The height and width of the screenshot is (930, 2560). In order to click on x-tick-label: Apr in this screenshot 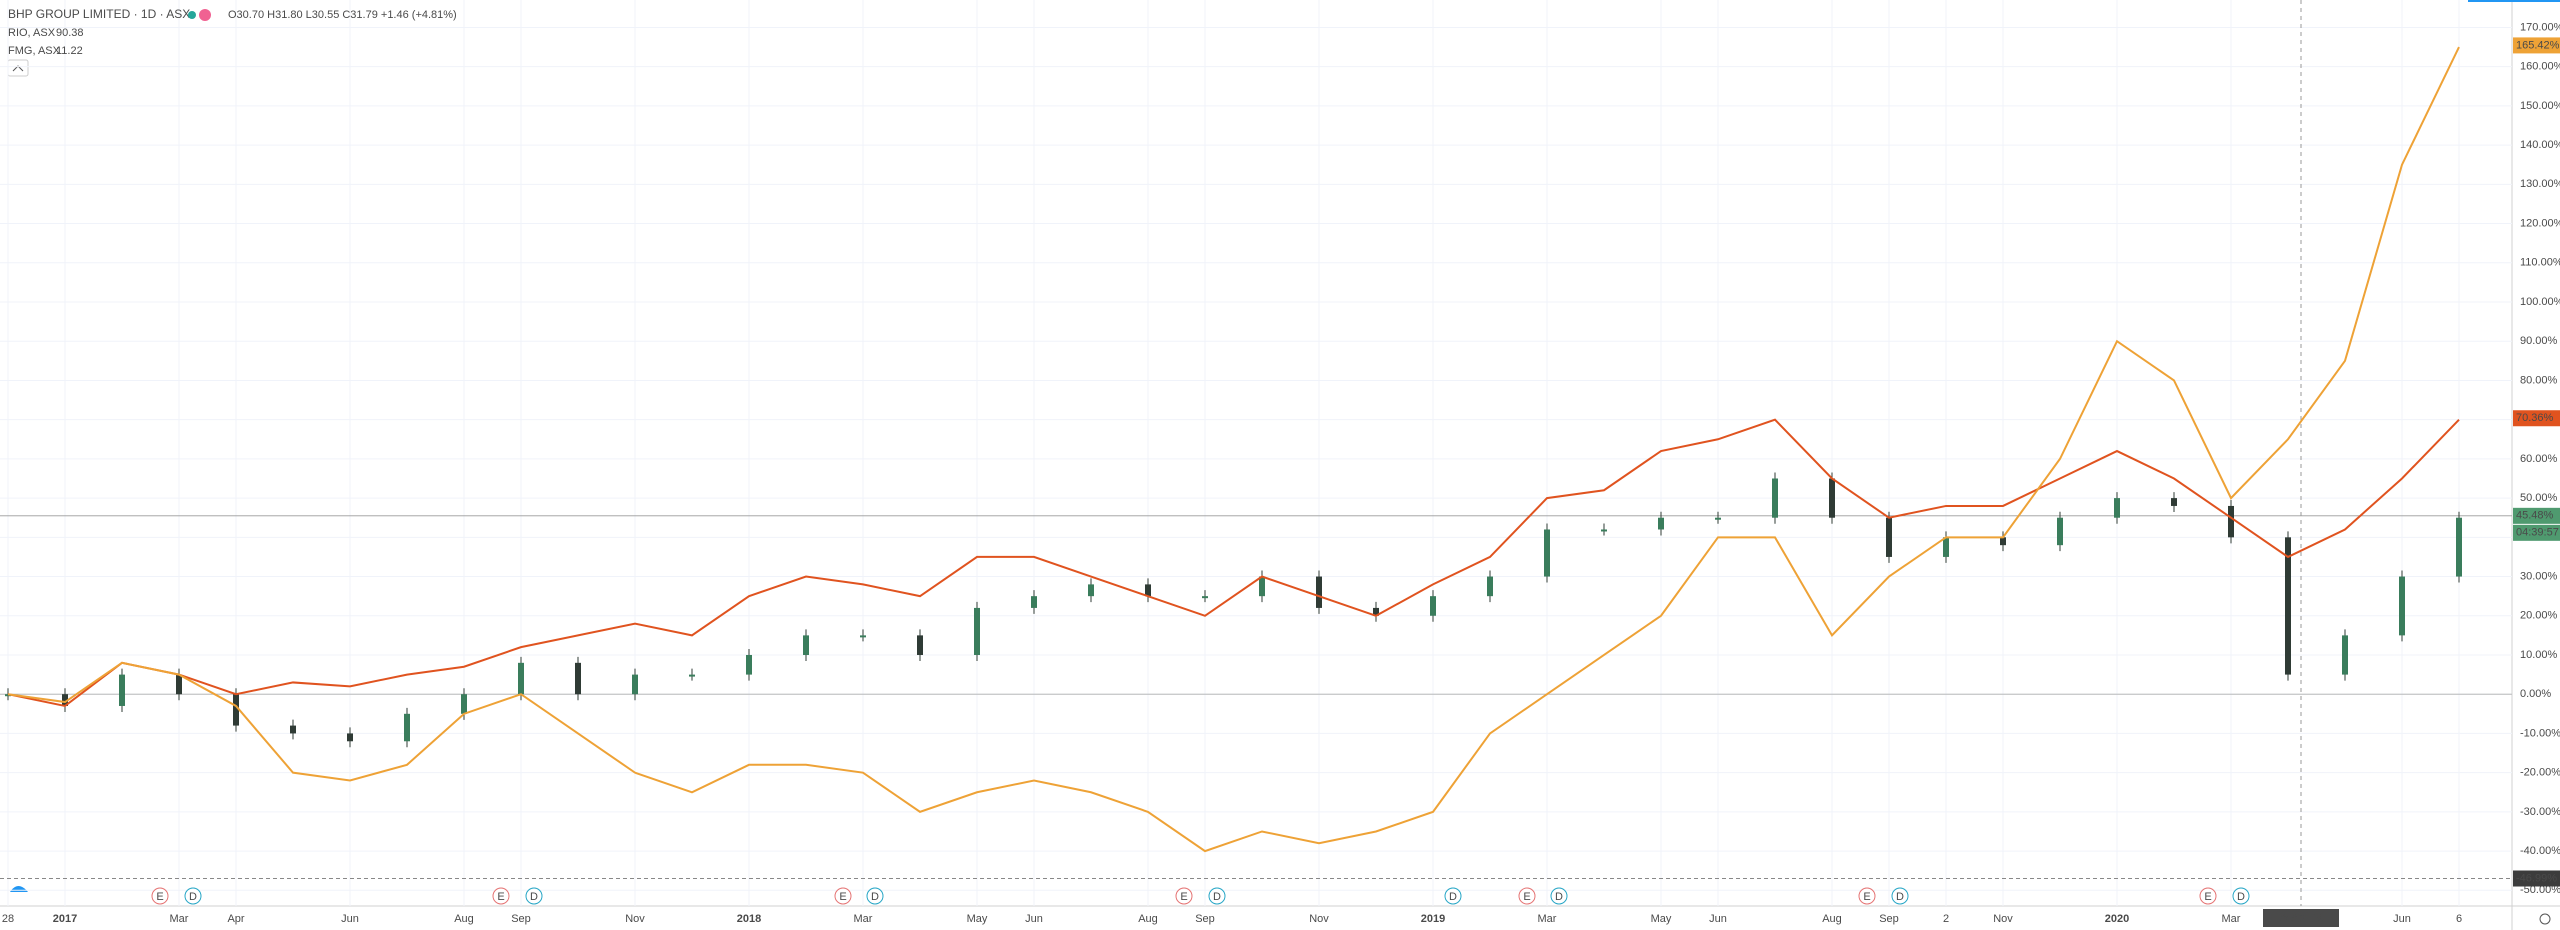, I will do `click(235, 919)`.